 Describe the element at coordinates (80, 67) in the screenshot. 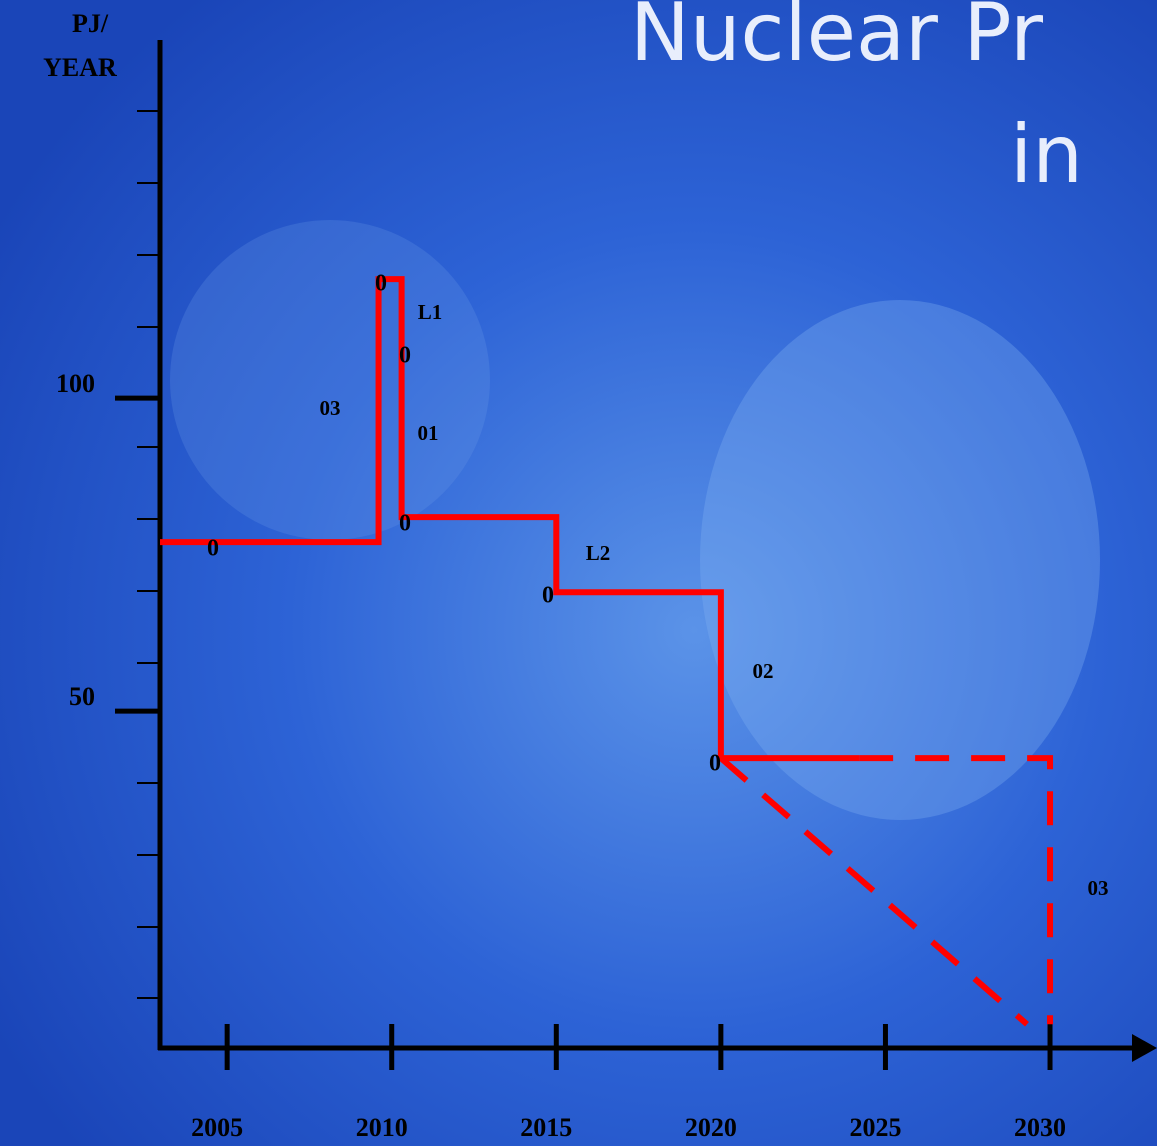

I see `y-axis-label: YEAR` at that location.